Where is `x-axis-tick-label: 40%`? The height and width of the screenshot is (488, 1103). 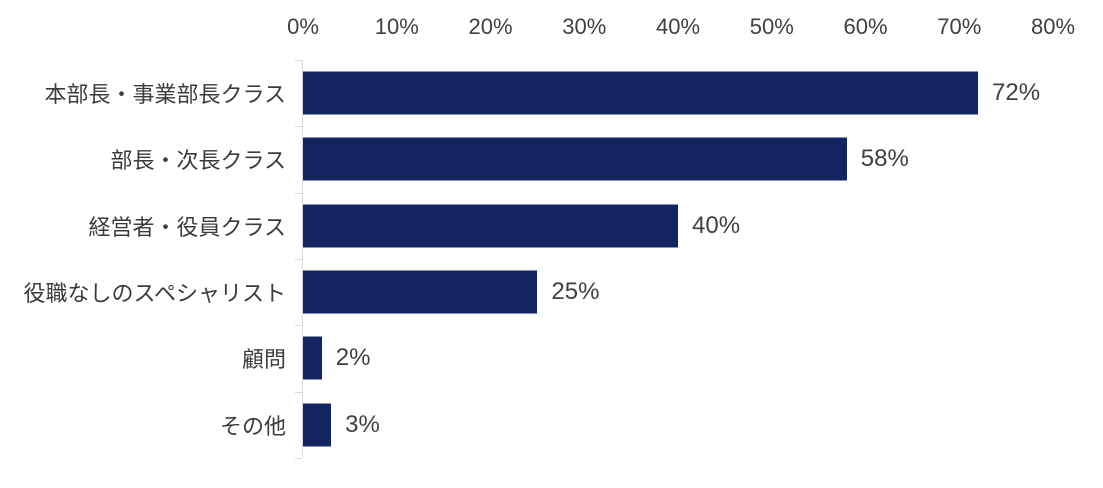
x-axis-tick-label: 40% is located at coordinates (678, 26).